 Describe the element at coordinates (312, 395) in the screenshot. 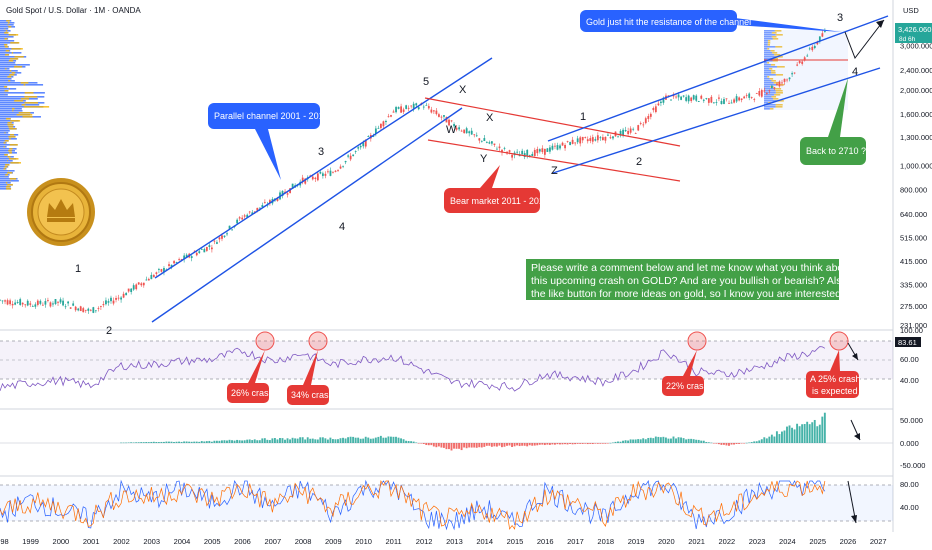

I see `svg-text: 34% crash` at that location.